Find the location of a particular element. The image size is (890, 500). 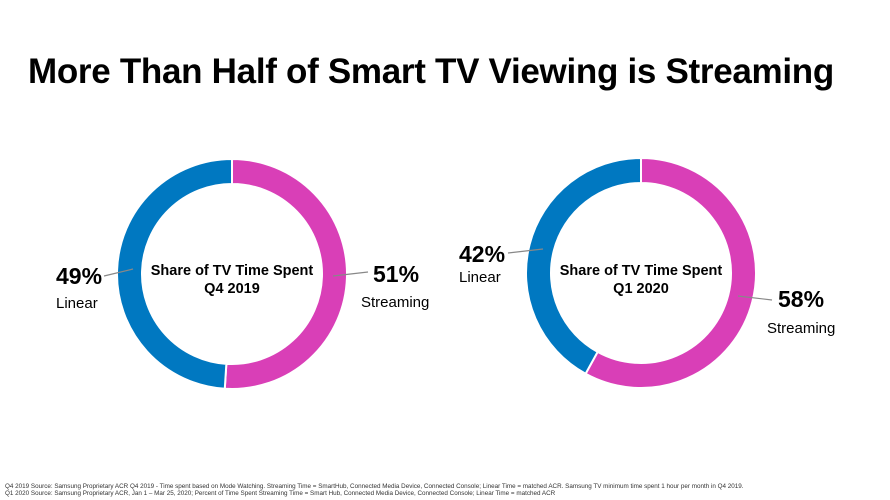

data-label-streaming: 58% is located at coordinates (801, 299).